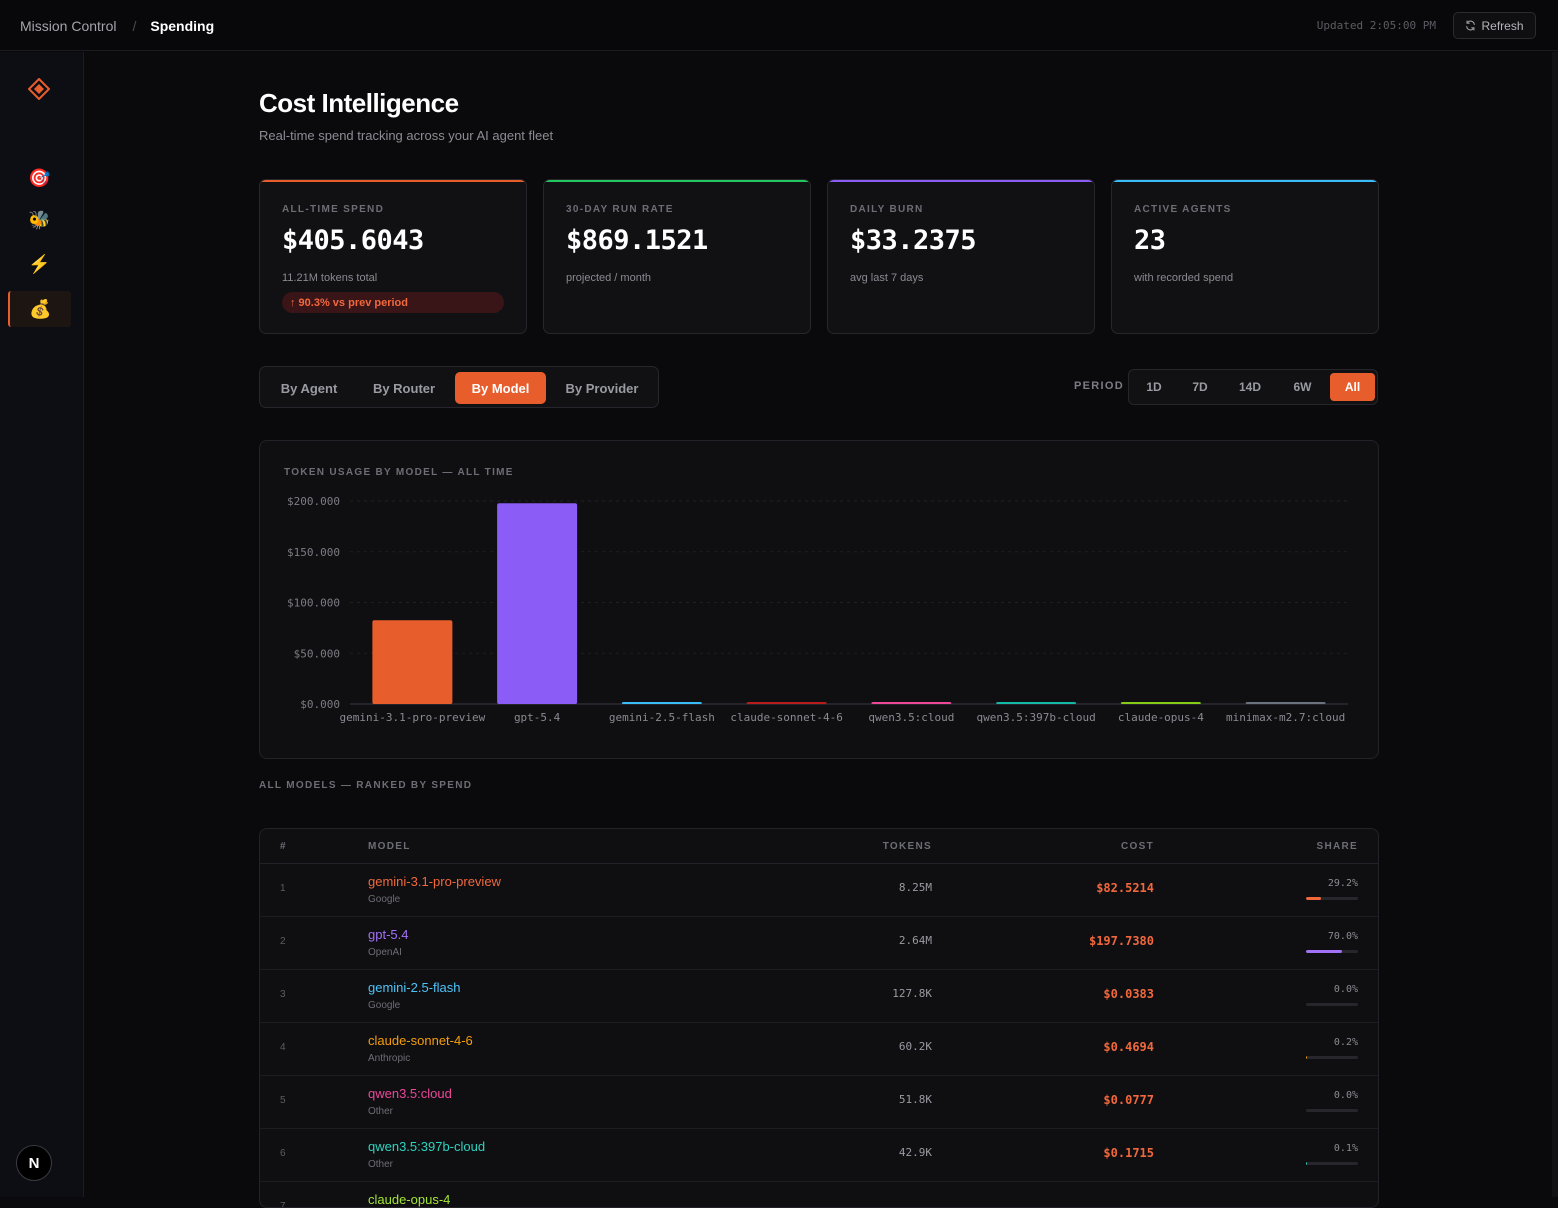 The height and width of the screenshot is (1208, 1558). Describe the element at coordinates (427, 1146) in the screenshot. I see `row-model-name: qwen3.5:397b-cloud` at that location.